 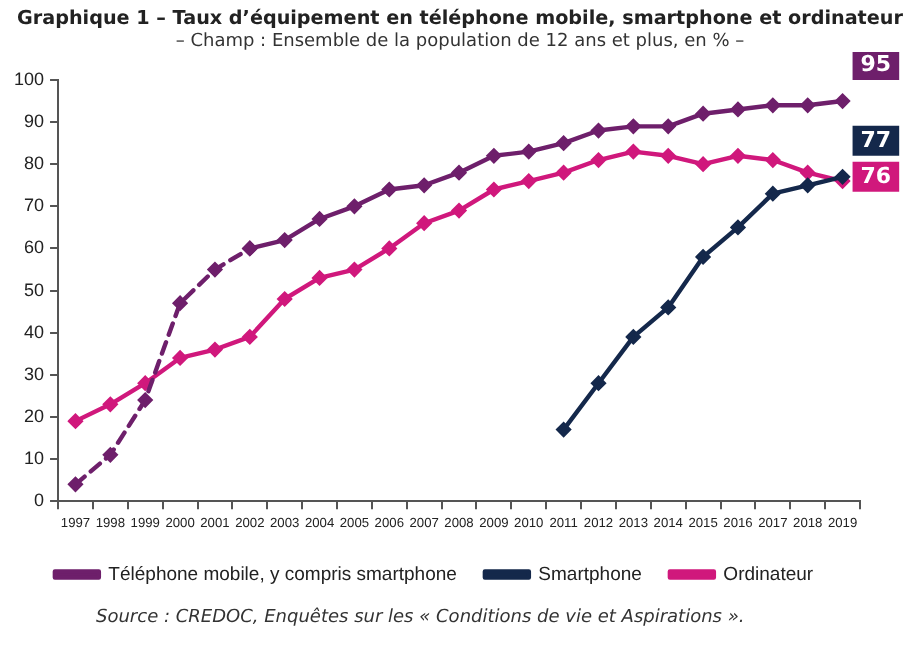 What do you see at coordinates (34, 163) in the screenshot?
I see `y-tick-label: 80` at bounding box center [34, 163].